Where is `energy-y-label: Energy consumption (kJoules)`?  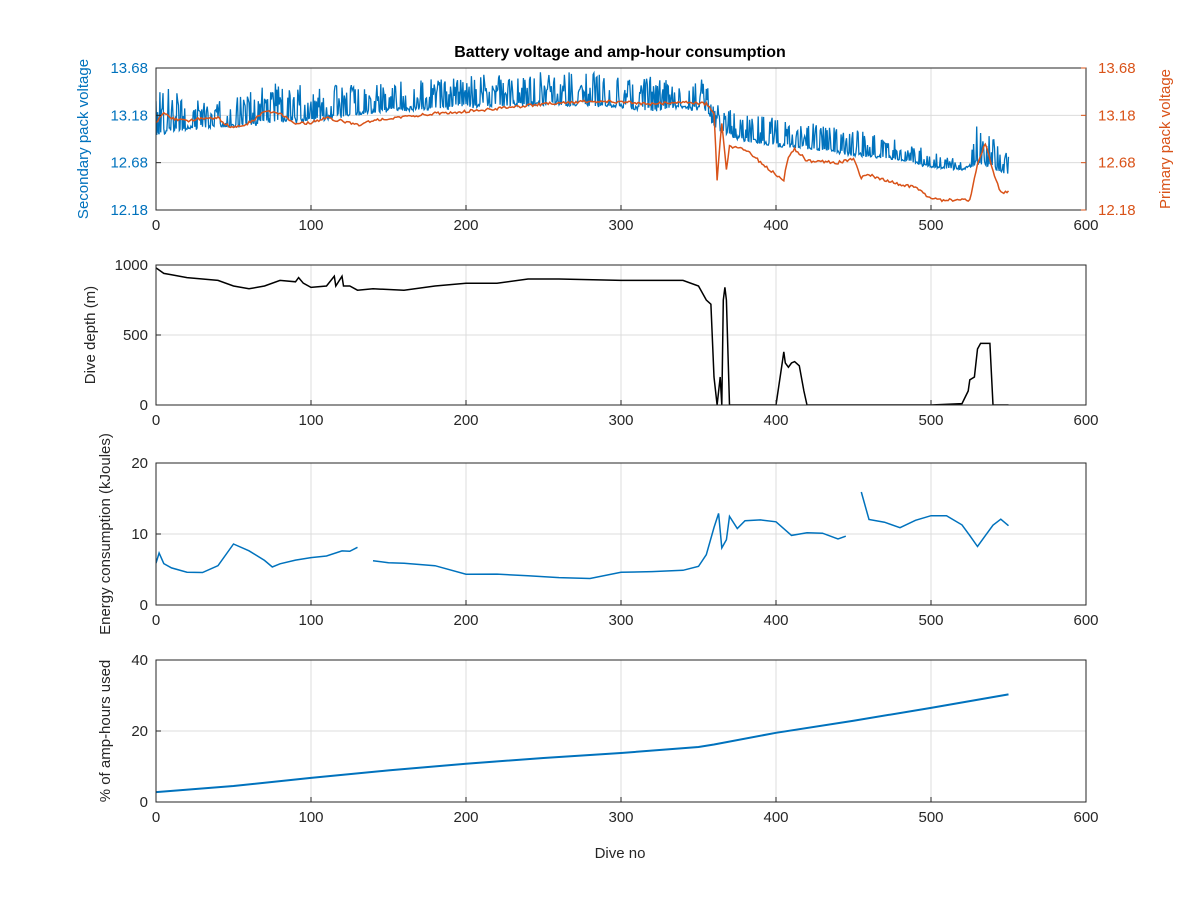
energy-y-label: Energy consumption (kJoules) is located at coordinates (105, 534).